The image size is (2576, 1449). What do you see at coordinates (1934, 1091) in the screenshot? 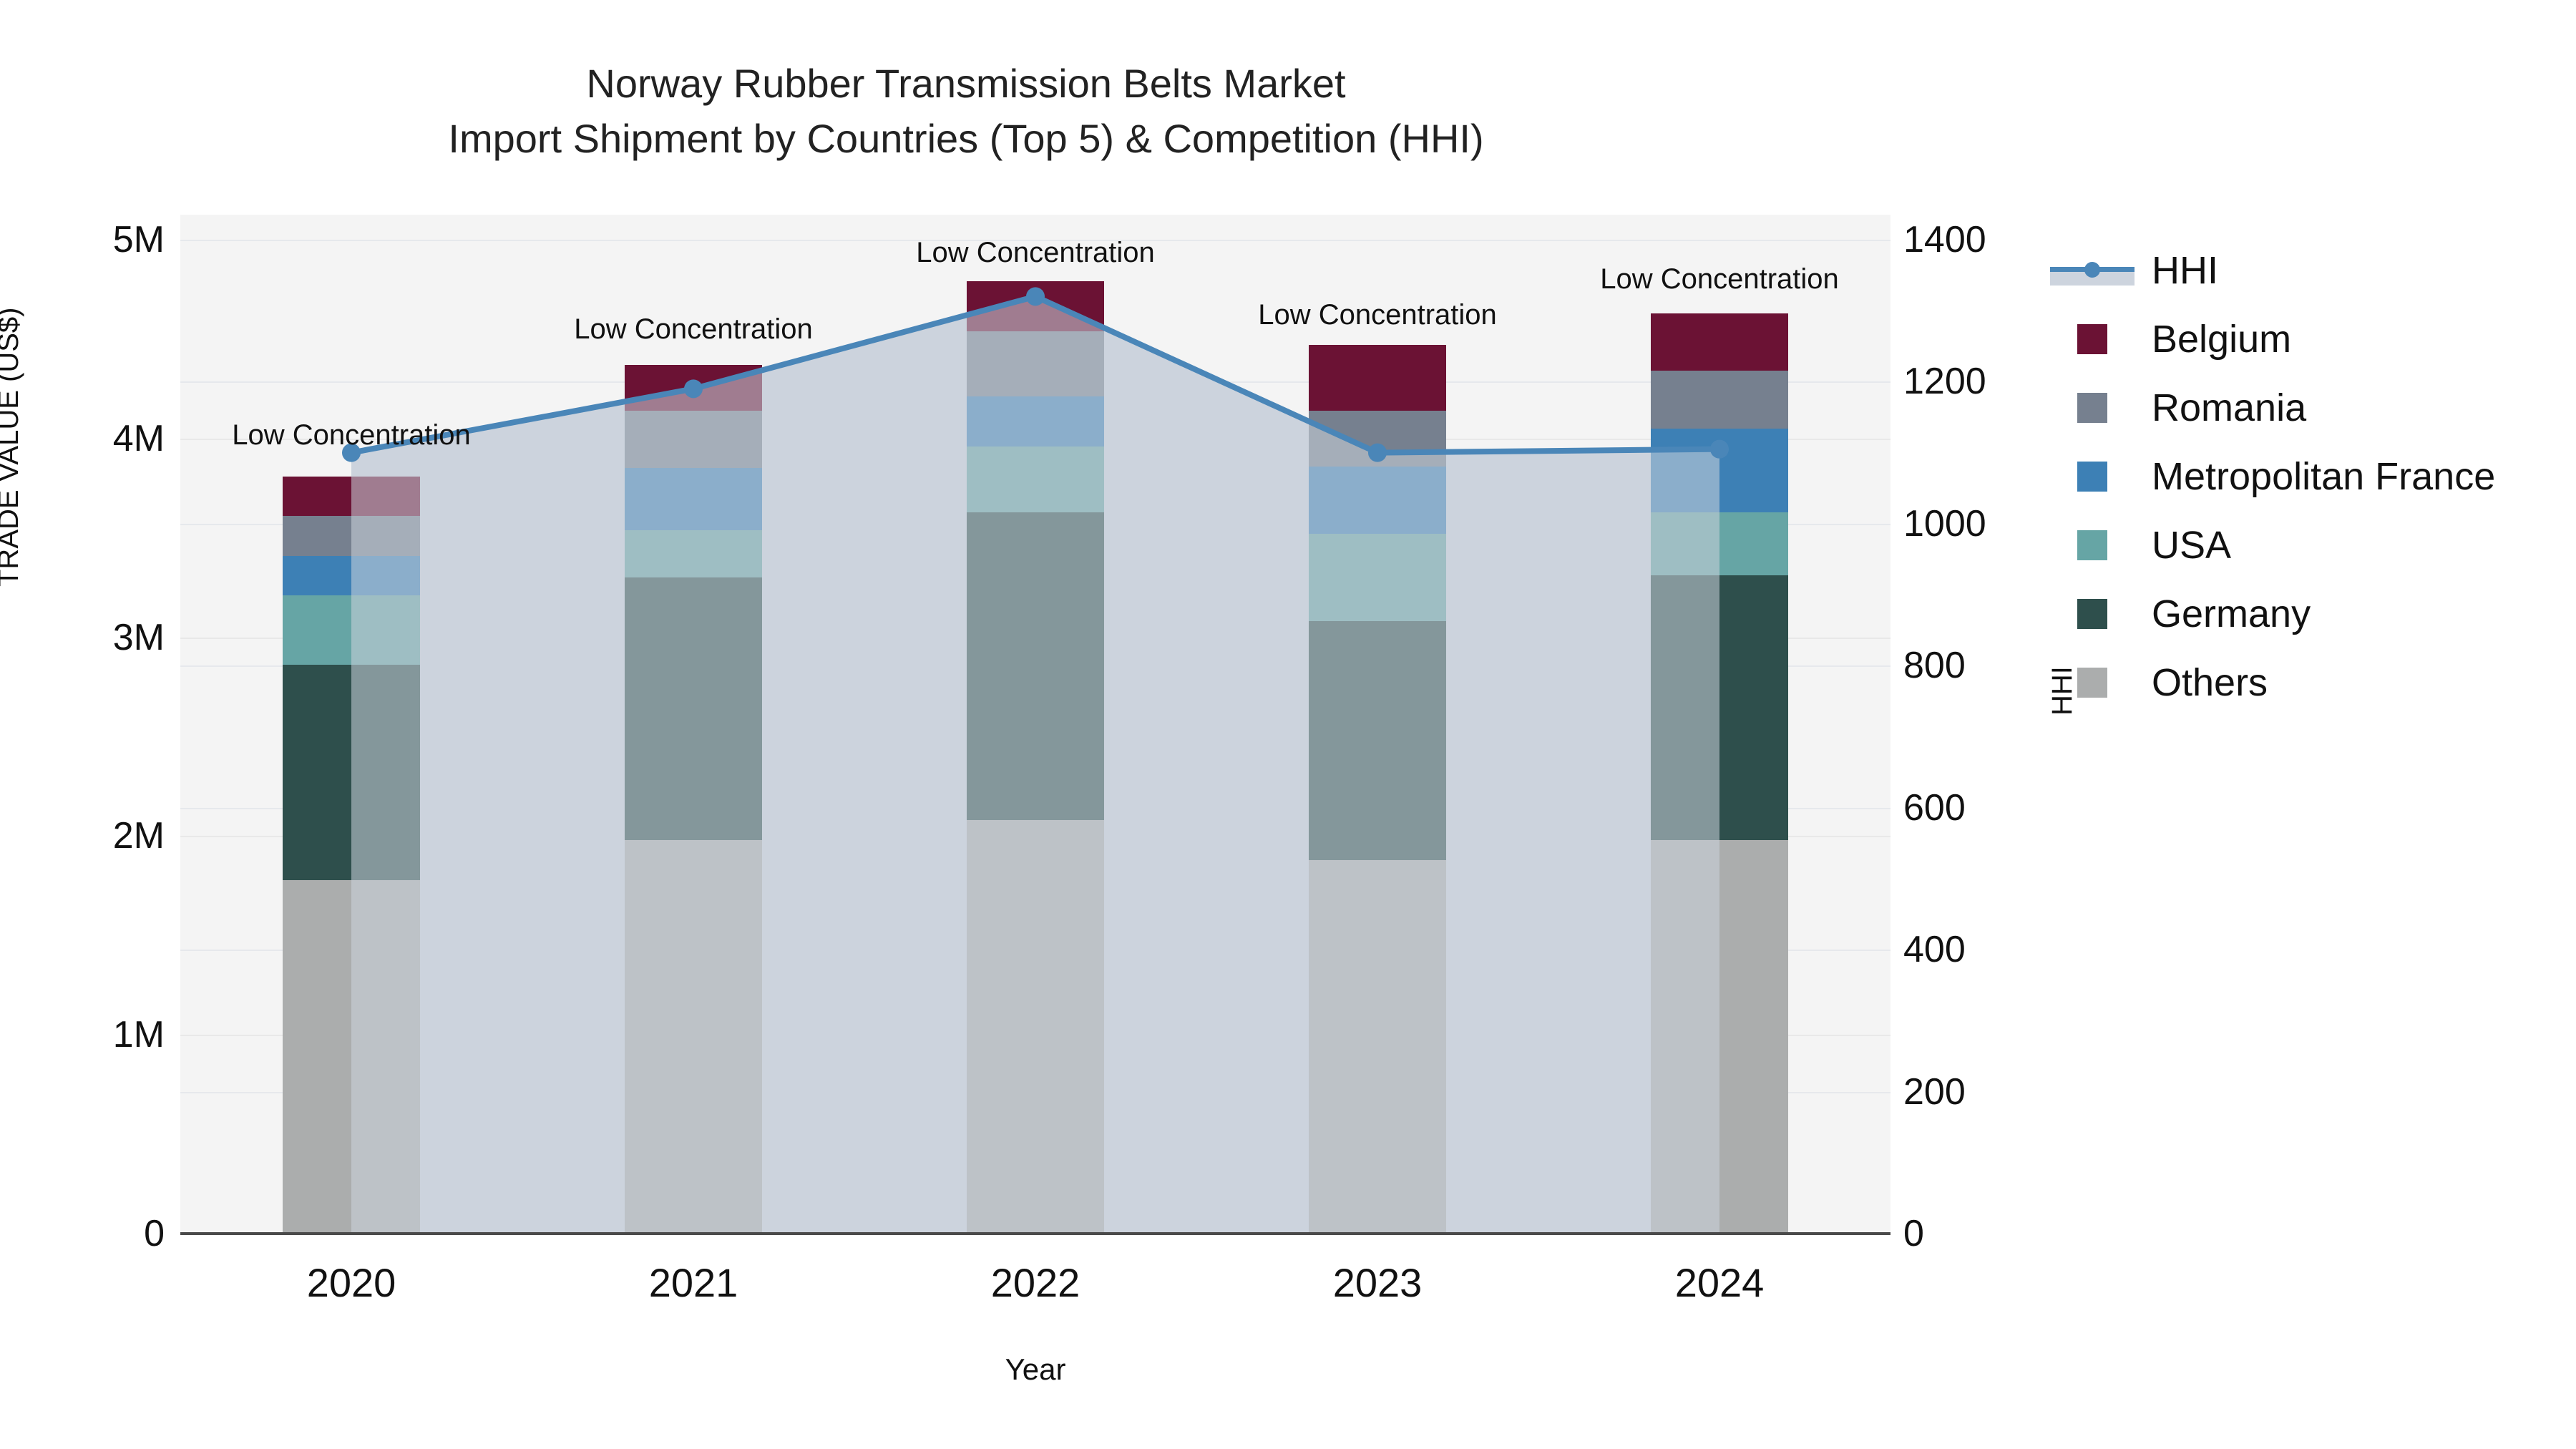
I see `y2-tick-label: 200` at bounding box center [1934, 1091].